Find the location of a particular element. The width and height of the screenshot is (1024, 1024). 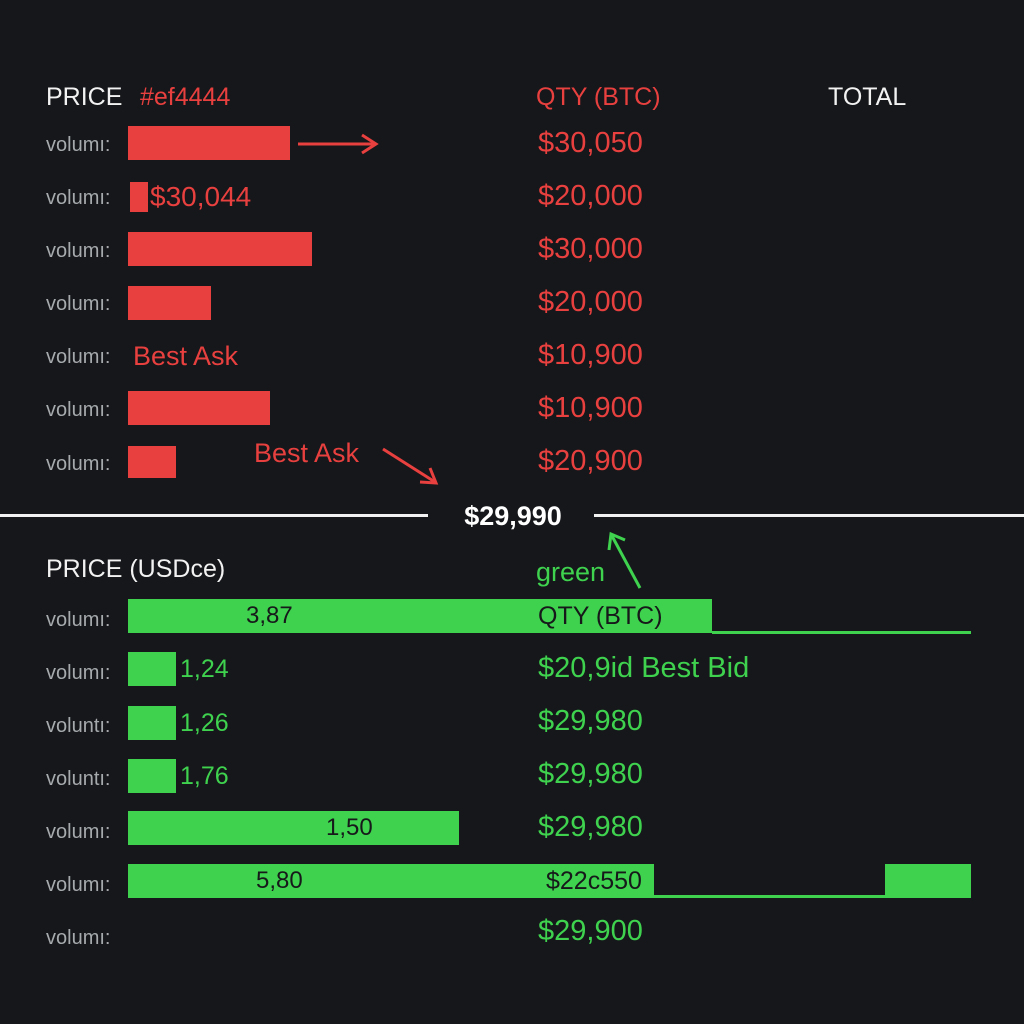

bid-row-3-volume-bar is located at coordinates (152, 776).